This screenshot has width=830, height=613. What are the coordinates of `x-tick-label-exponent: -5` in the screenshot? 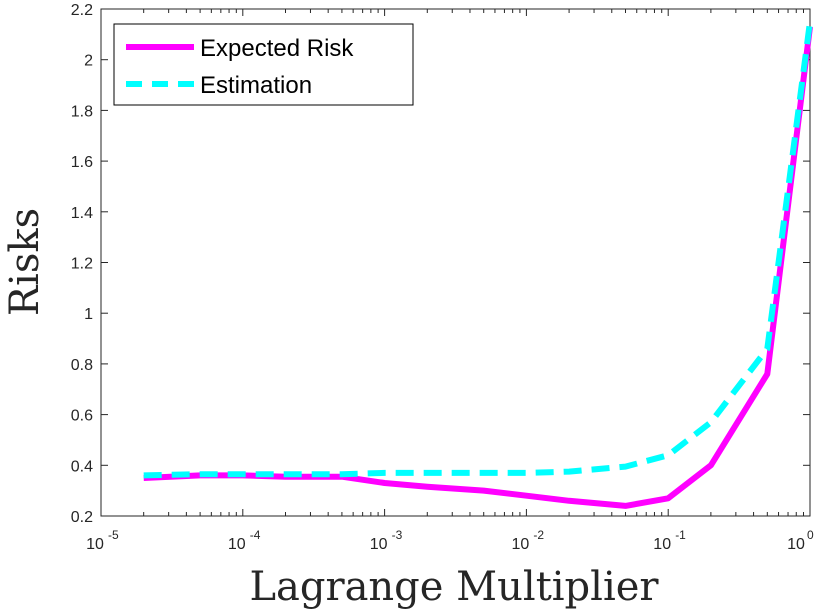 It's located at (113, 535).